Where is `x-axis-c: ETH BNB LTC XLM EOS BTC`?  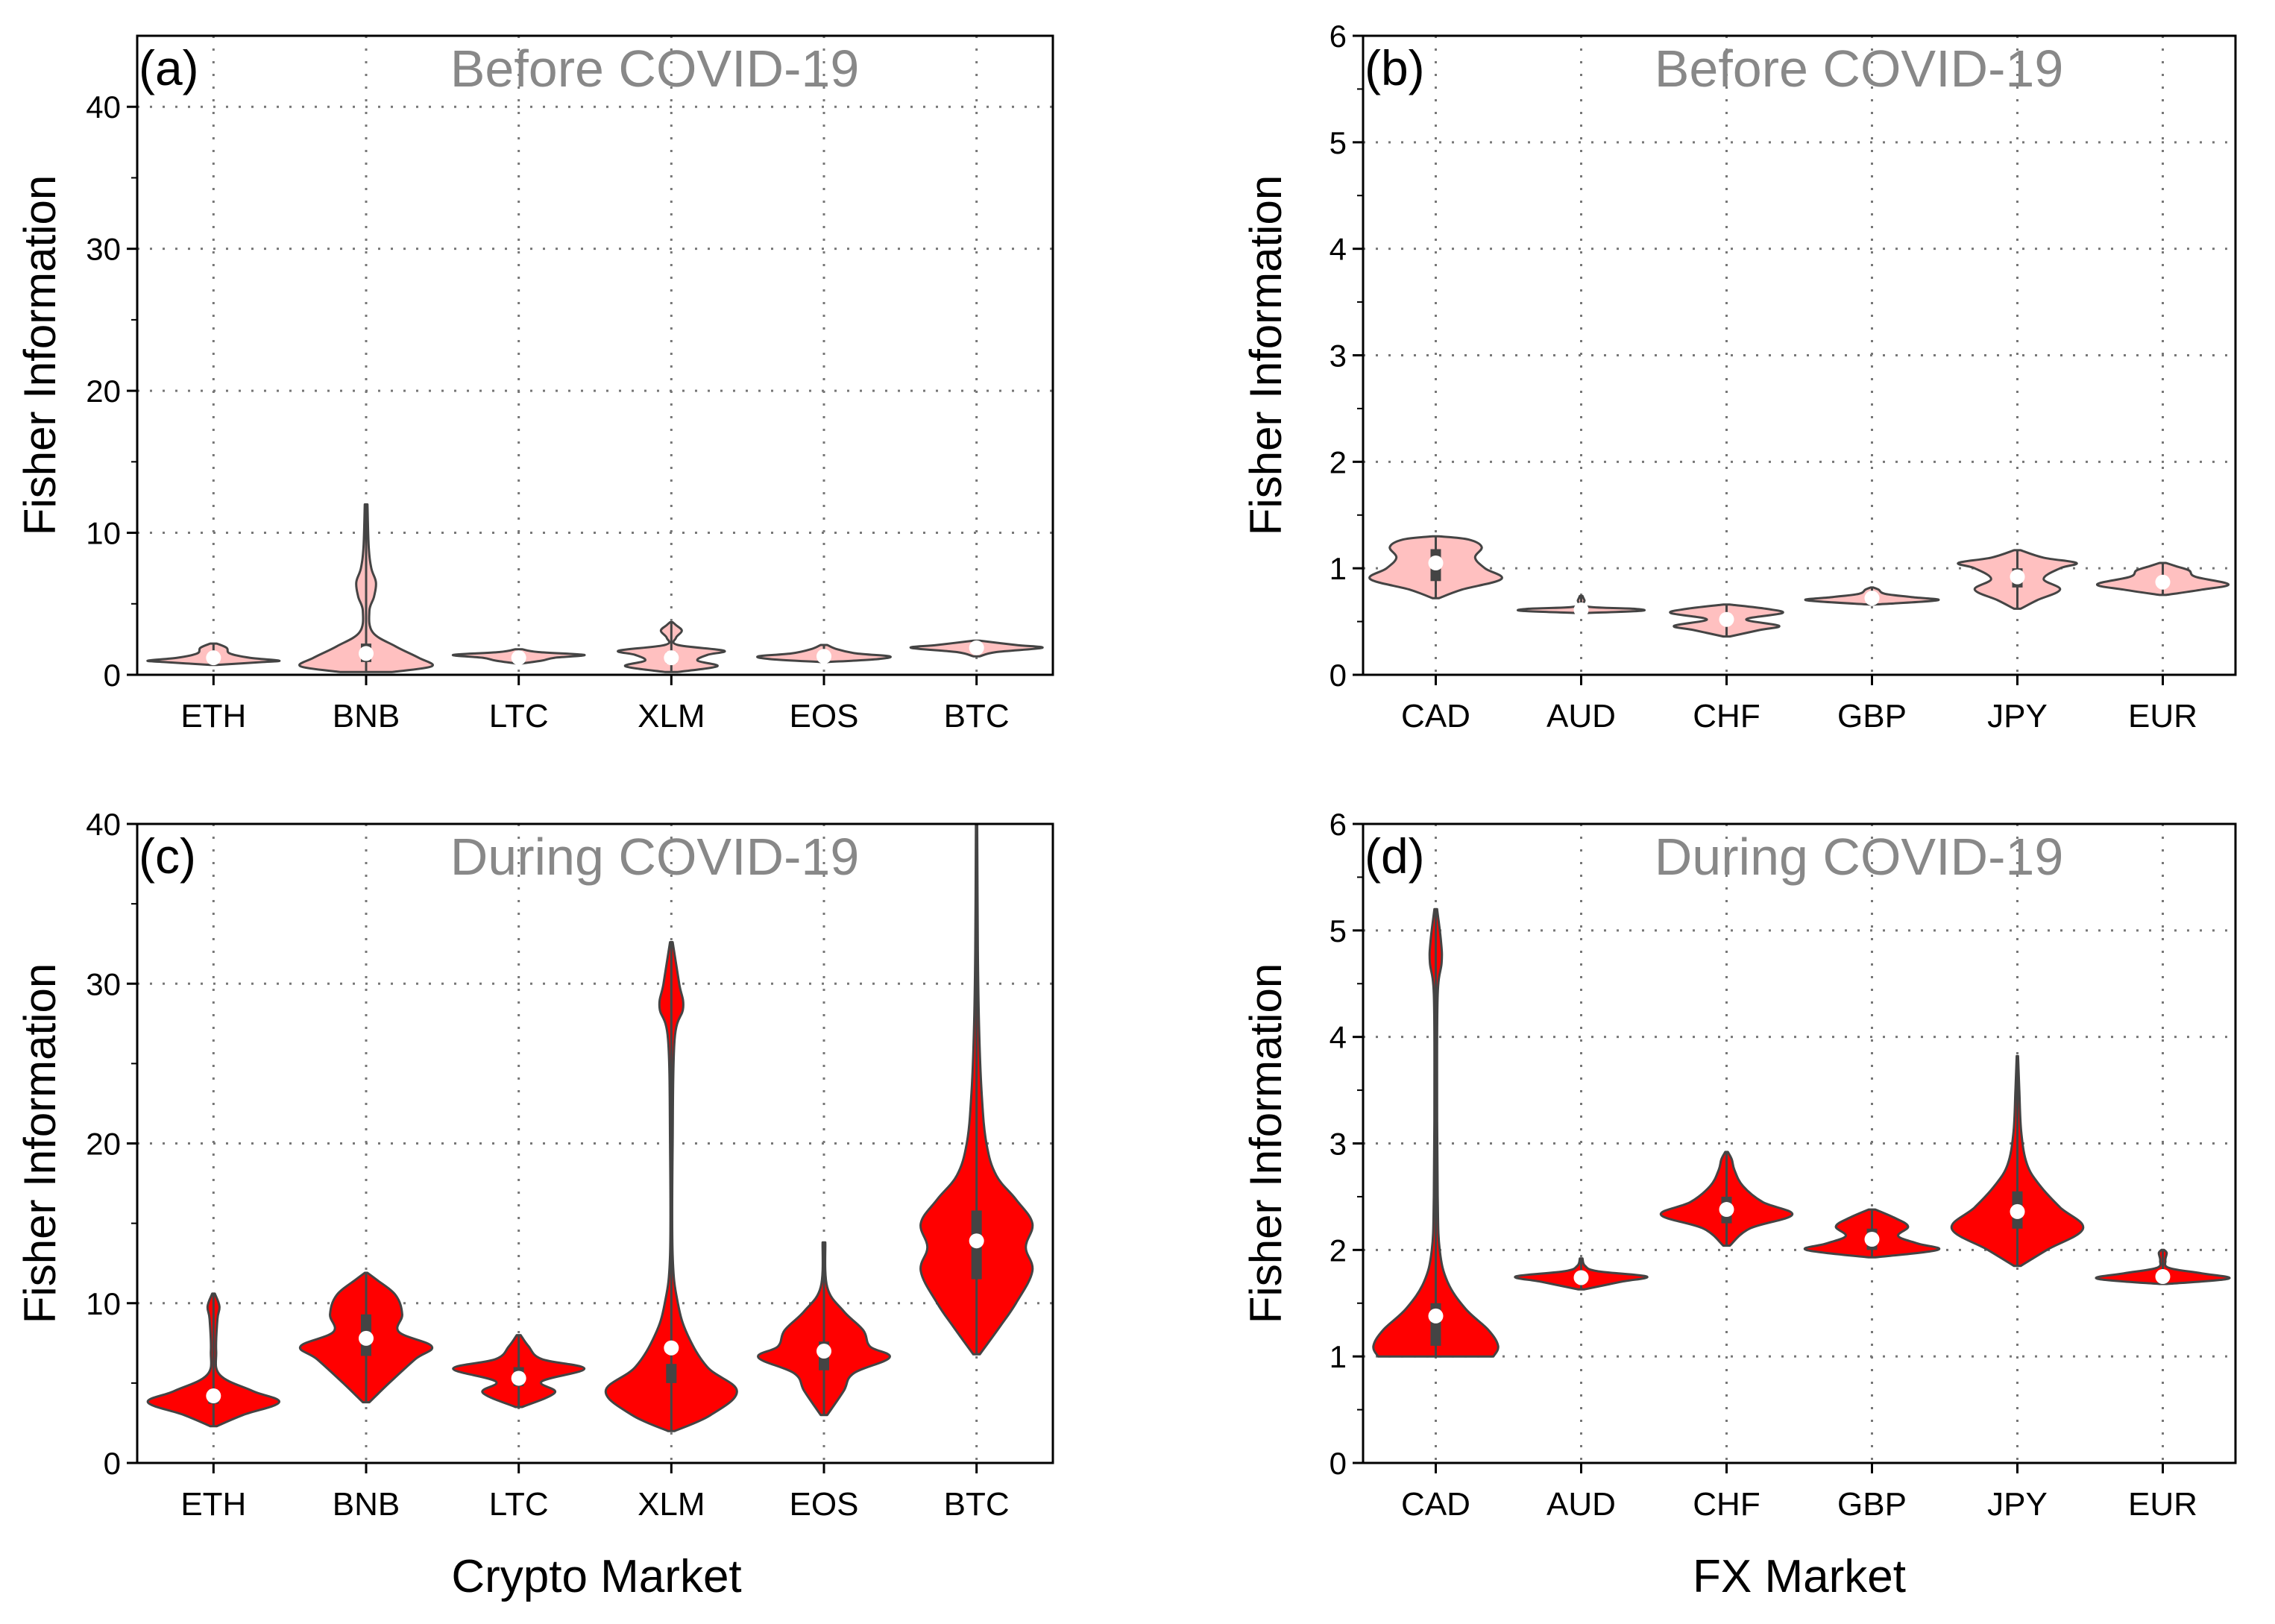
x-axis-c: ETH BNB LTC XLM EOS BTC is located at coordinates (595, 1493).